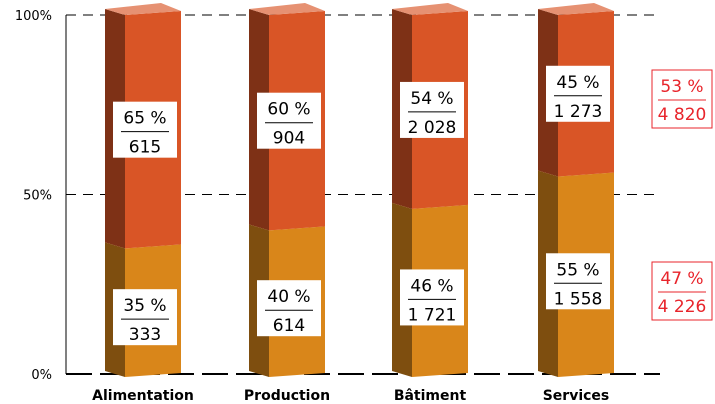  Describe the element at coordinates (37, 196) in the screenshot. I see `y-tick-label: 50%` at that location.